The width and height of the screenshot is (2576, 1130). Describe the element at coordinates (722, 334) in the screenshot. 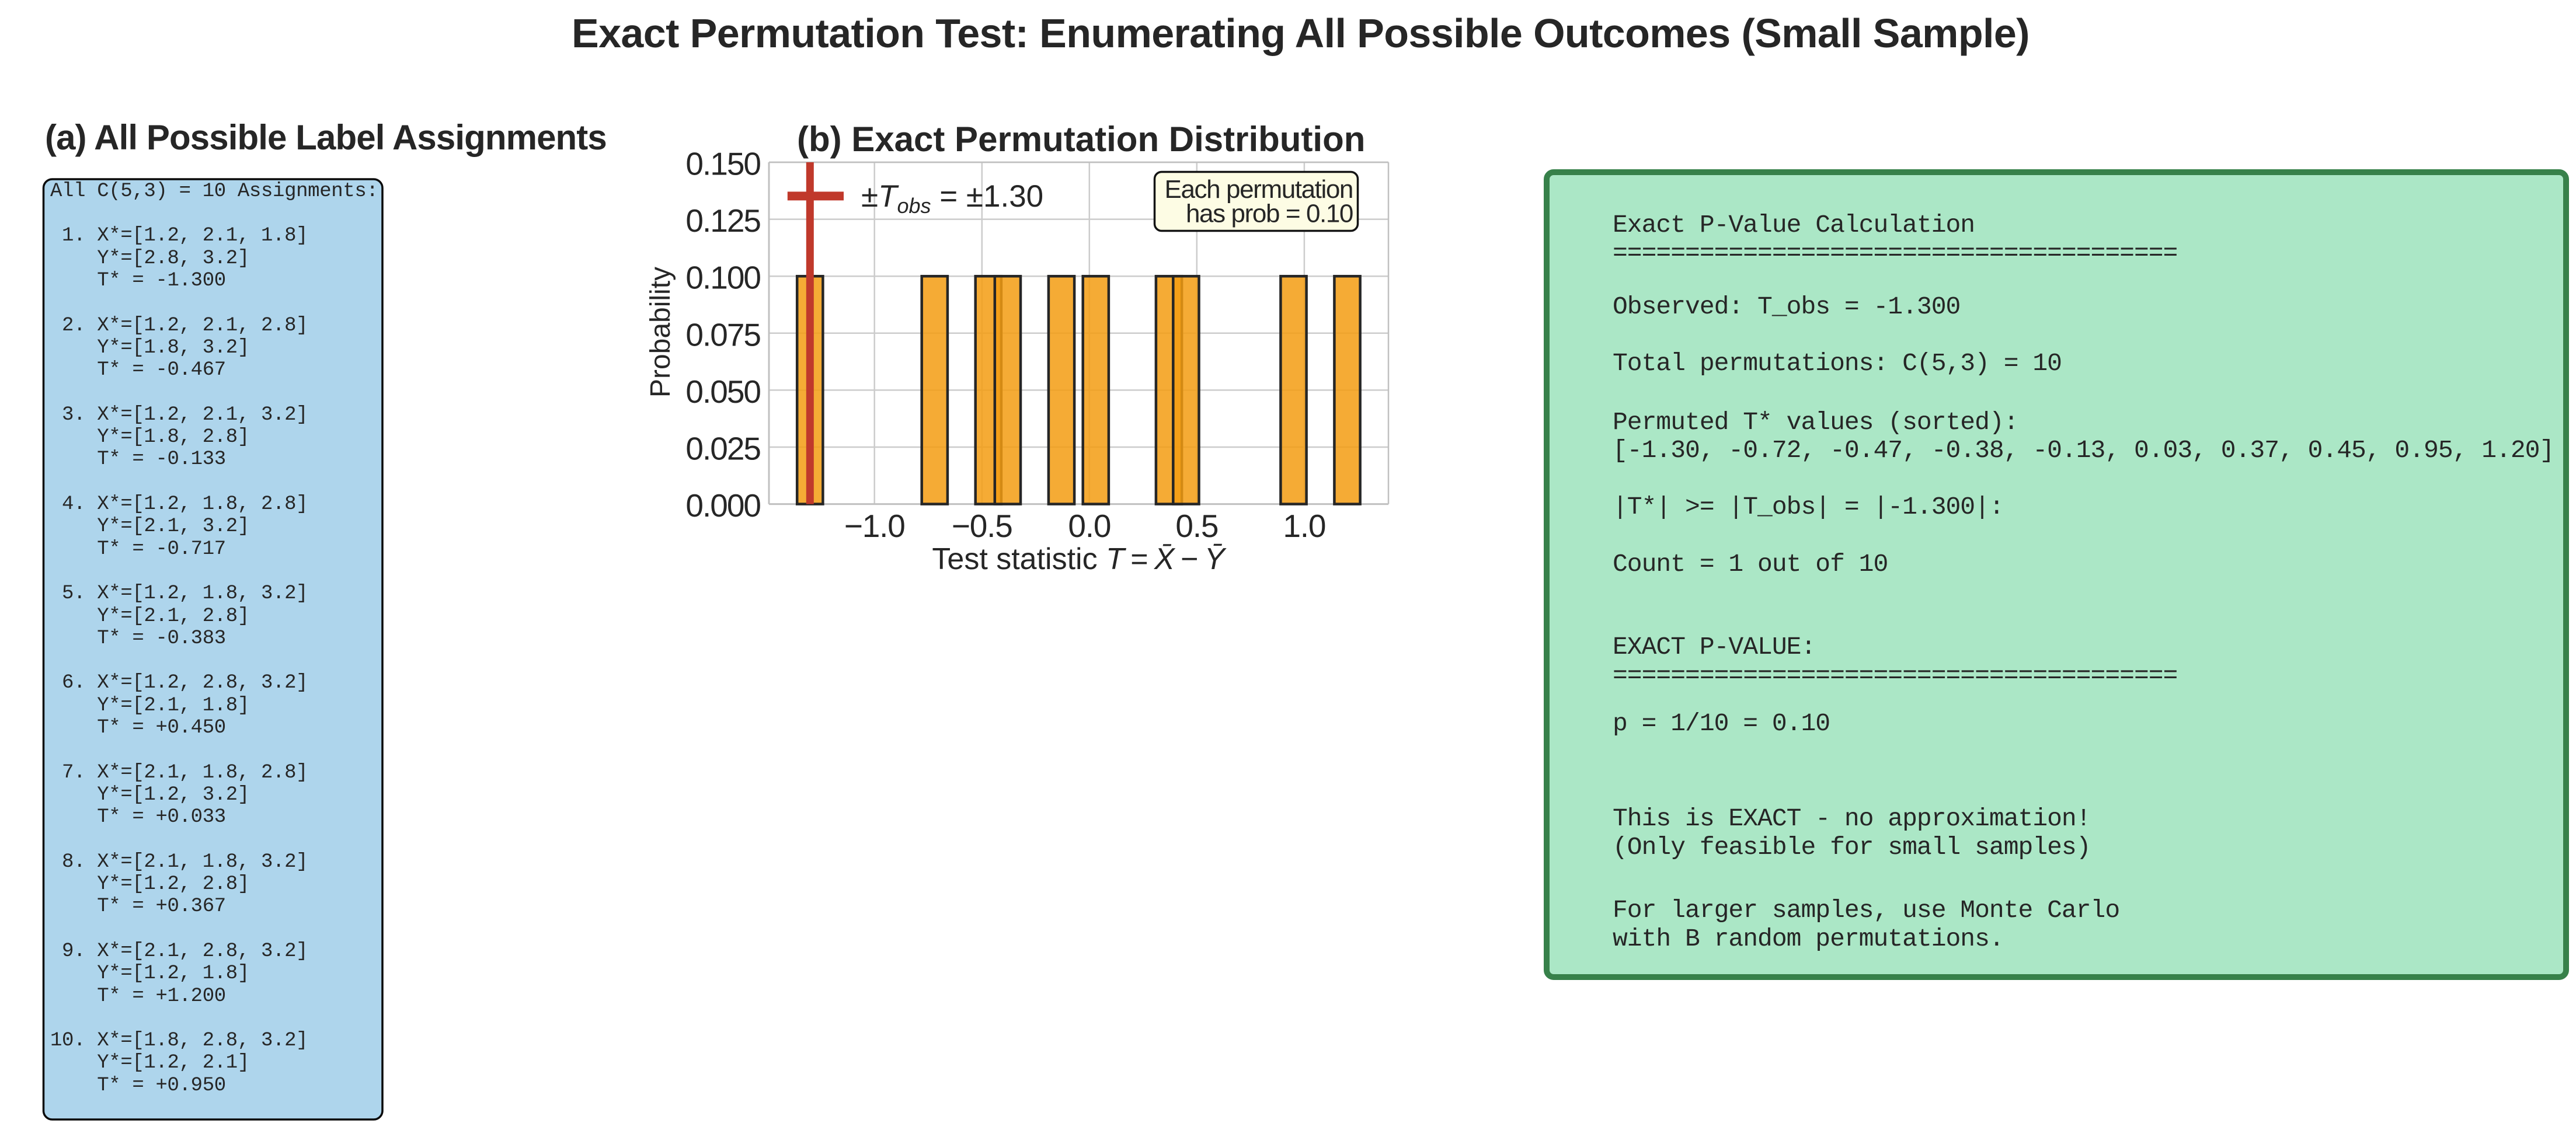

I see `svg-text: 0.075` at that location.